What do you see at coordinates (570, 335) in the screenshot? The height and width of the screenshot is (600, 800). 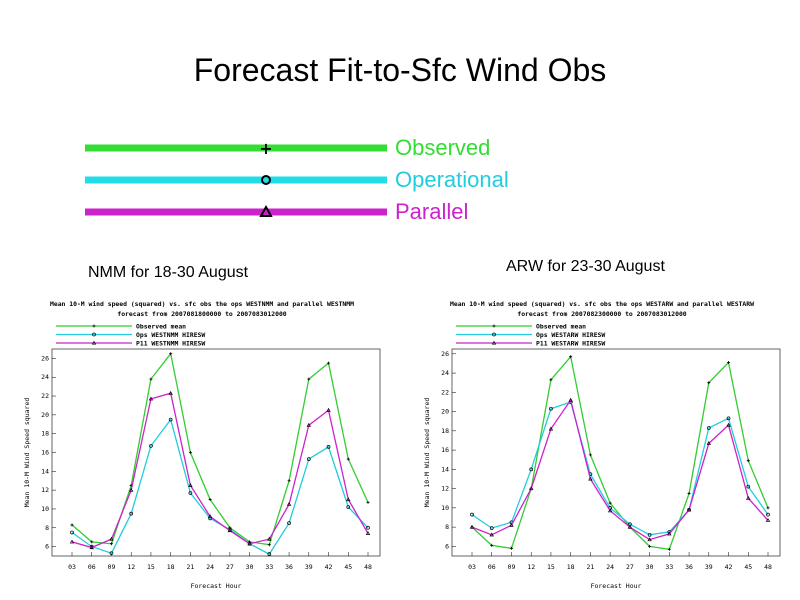 I see `chart-legend-label: Ops WESTARW HIRESW` at bounding box center [570, 335].